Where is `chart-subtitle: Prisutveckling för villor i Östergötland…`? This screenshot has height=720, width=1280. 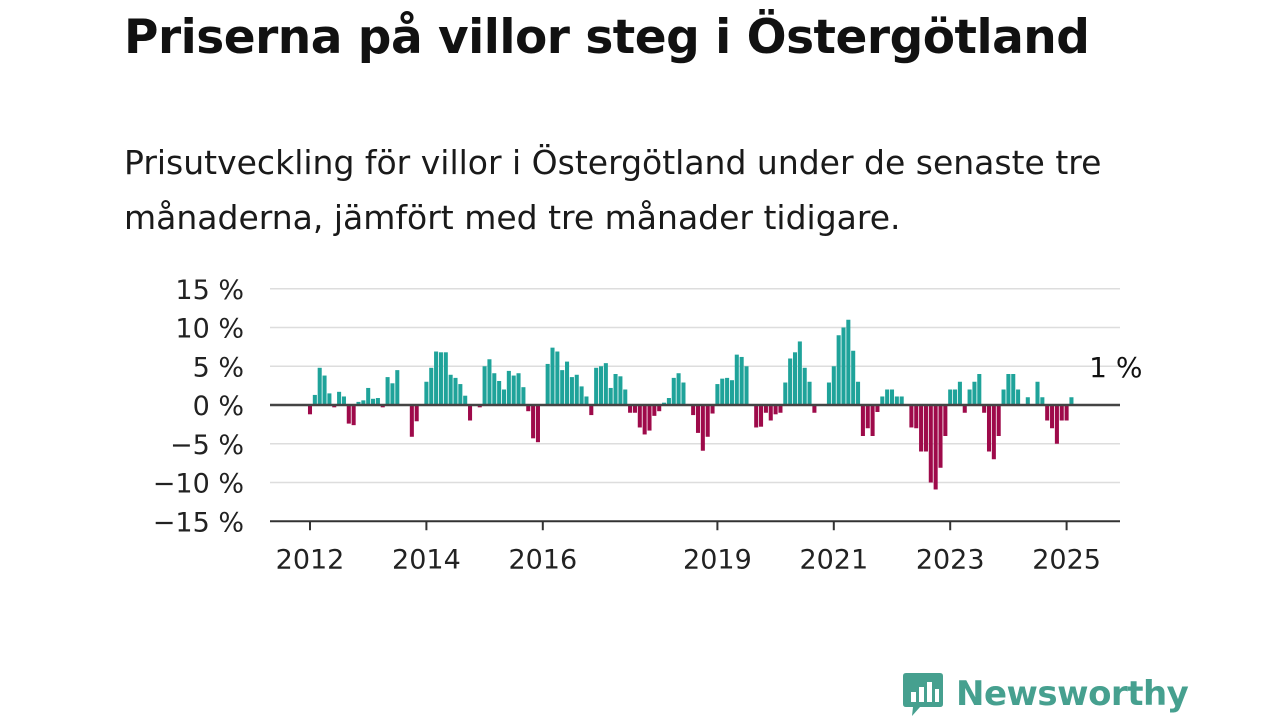
chart-subtitle: Prisutveckling för villor i Östergötland… is located at coordinates (613, 190).